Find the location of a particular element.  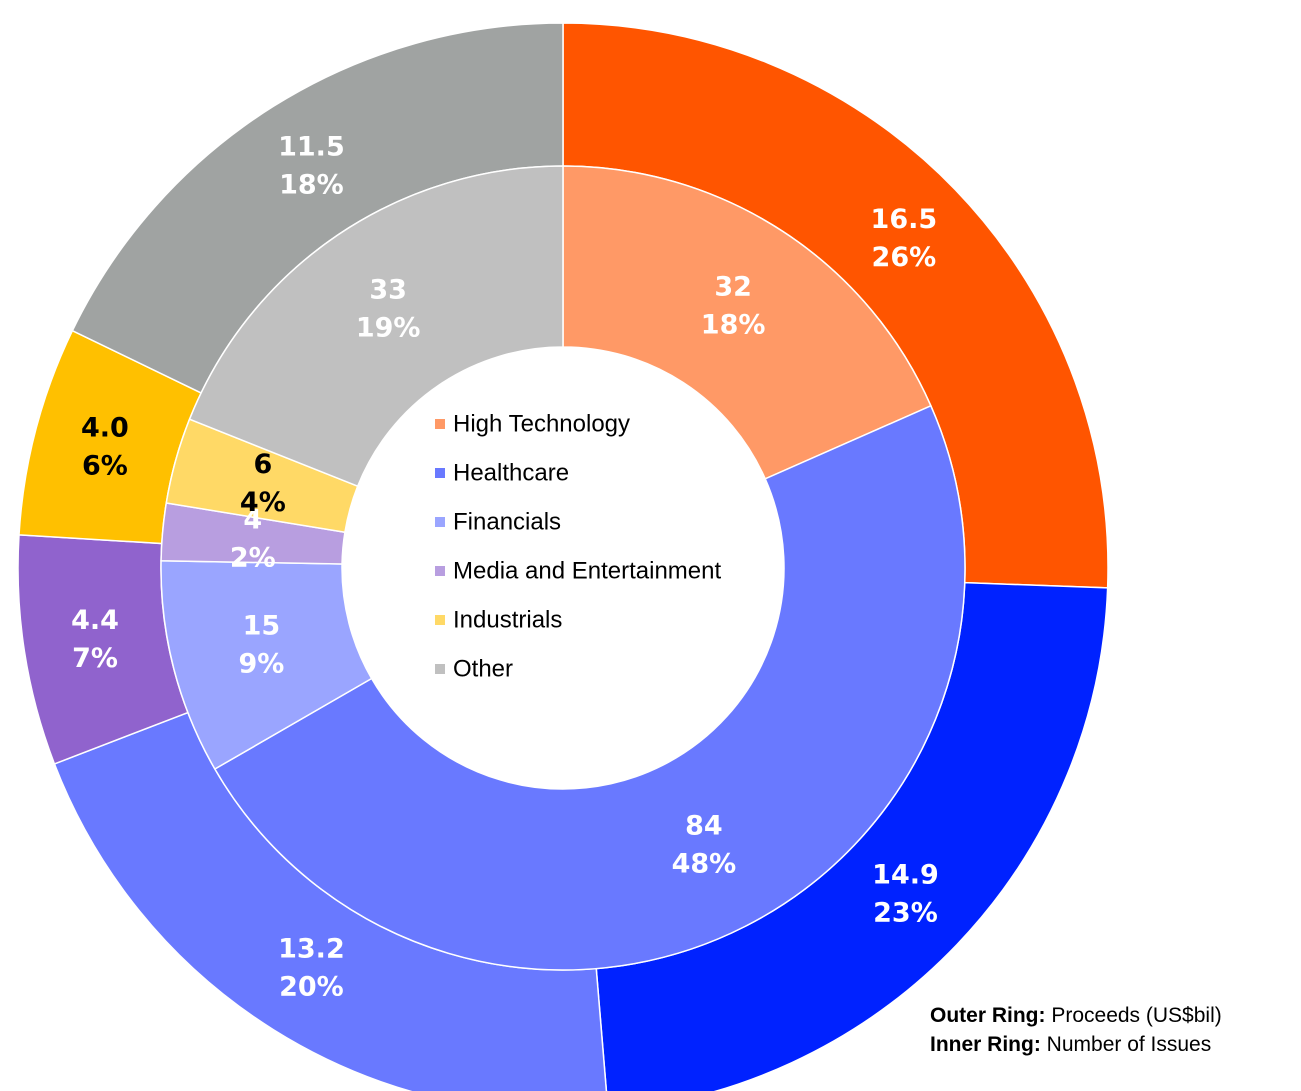

share-label: 20% is located at coordinates (311, 987).